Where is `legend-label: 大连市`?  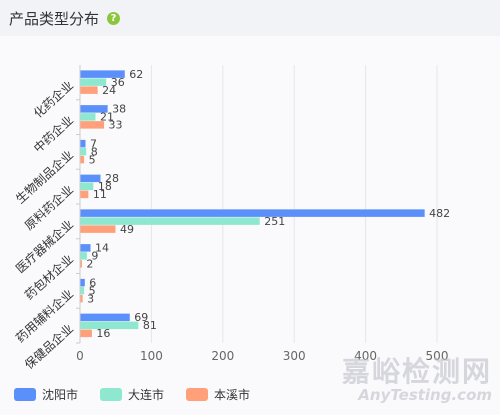 legend-label: 大连市 is located at coordinates (146, 395).